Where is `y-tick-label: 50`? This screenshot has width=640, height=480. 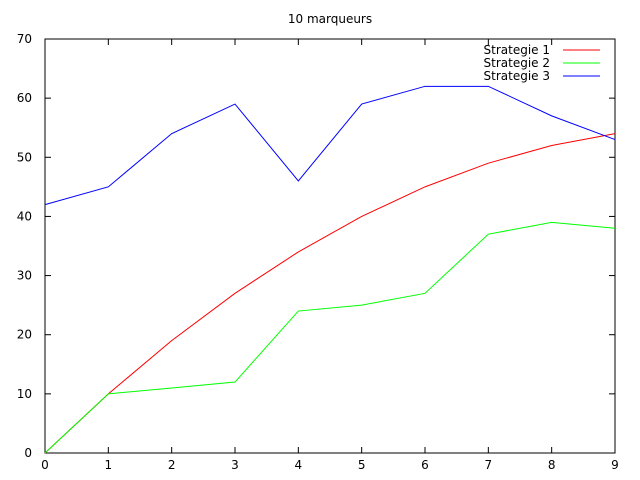 y-tick-label: 50 is located at coordinates (24, 157).